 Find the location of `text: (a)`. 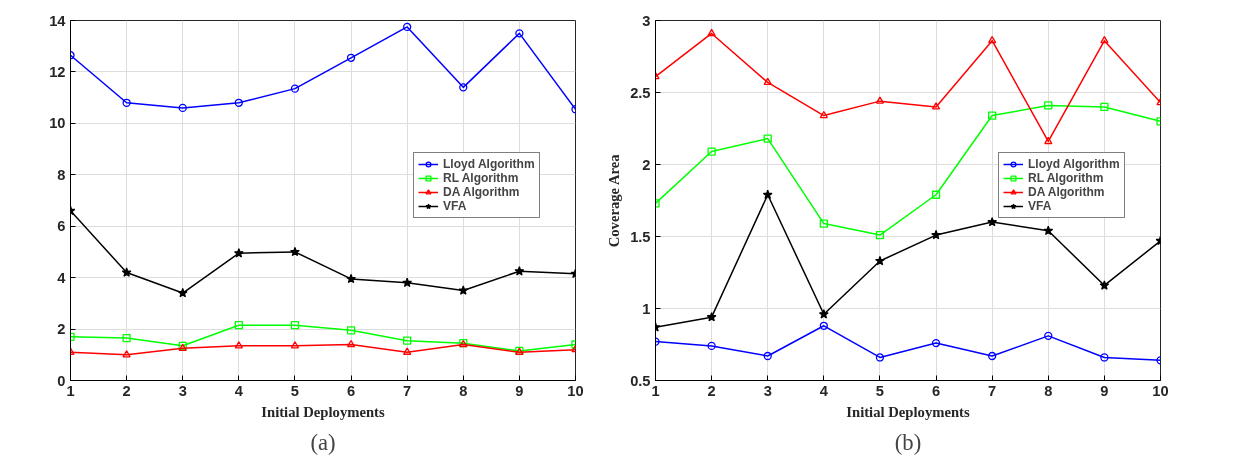

text: (a) is located at coordinates (323, 442).